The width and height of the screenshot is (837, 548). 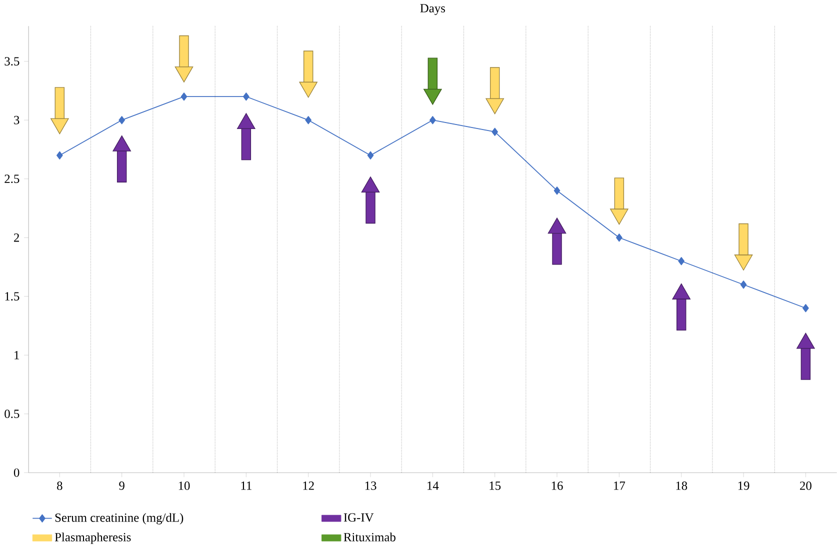 What do you see at coordinates (59, 486) in the screenshot?
I see `x-tick-label: 8` at bounding box center [59, 486].